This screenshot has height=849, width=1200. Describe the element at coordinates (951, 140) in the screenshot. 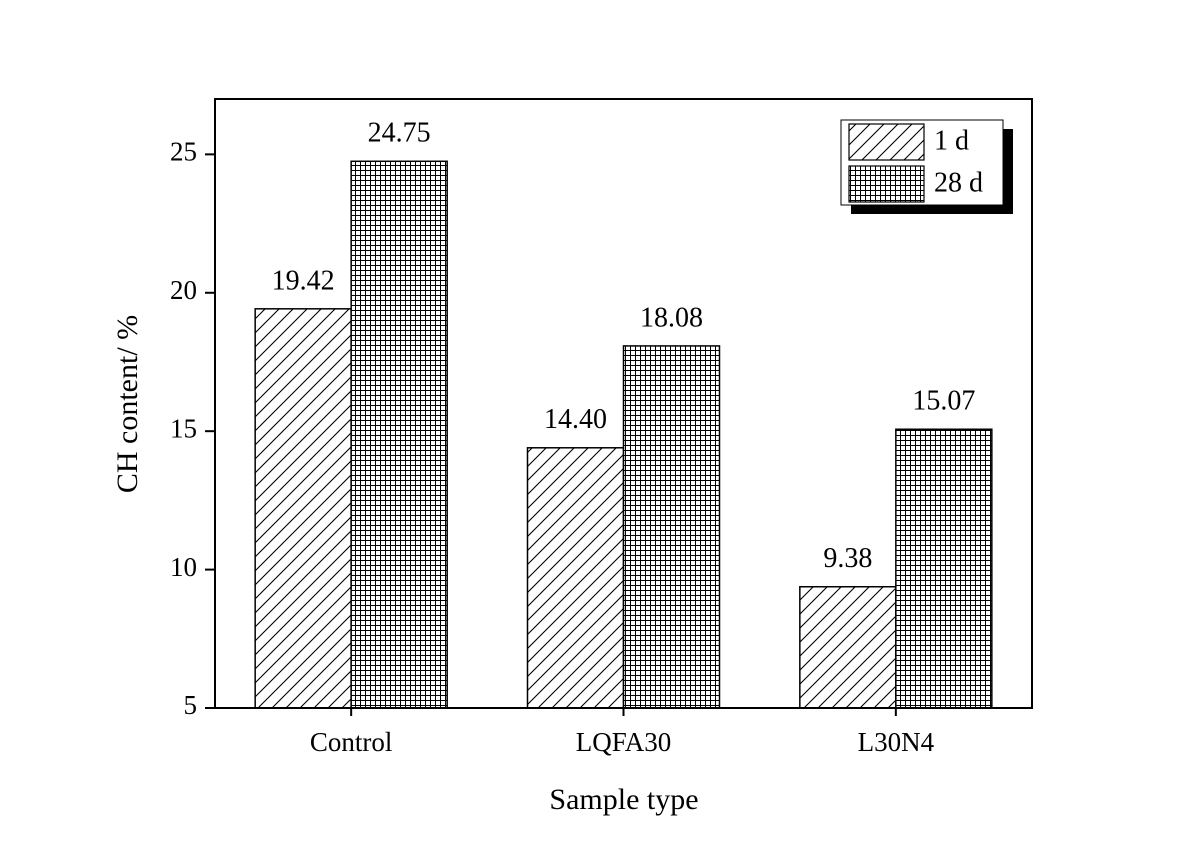

I see `legend-label: 1 d` at that location.